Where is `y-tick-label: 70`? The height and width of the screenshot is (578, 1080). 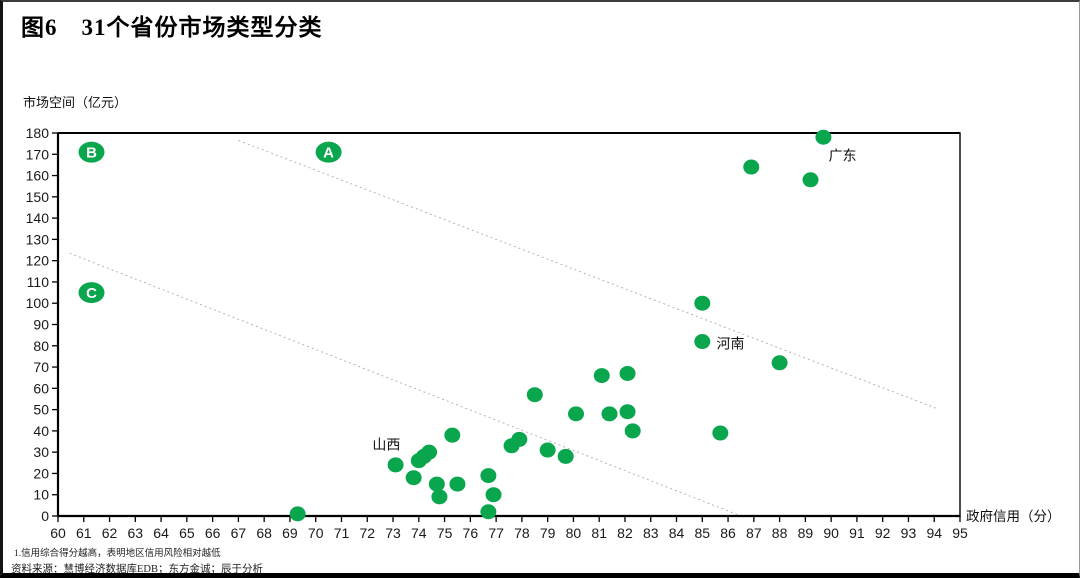
y-tick-label: 70 is located at coordinates (41, 367).